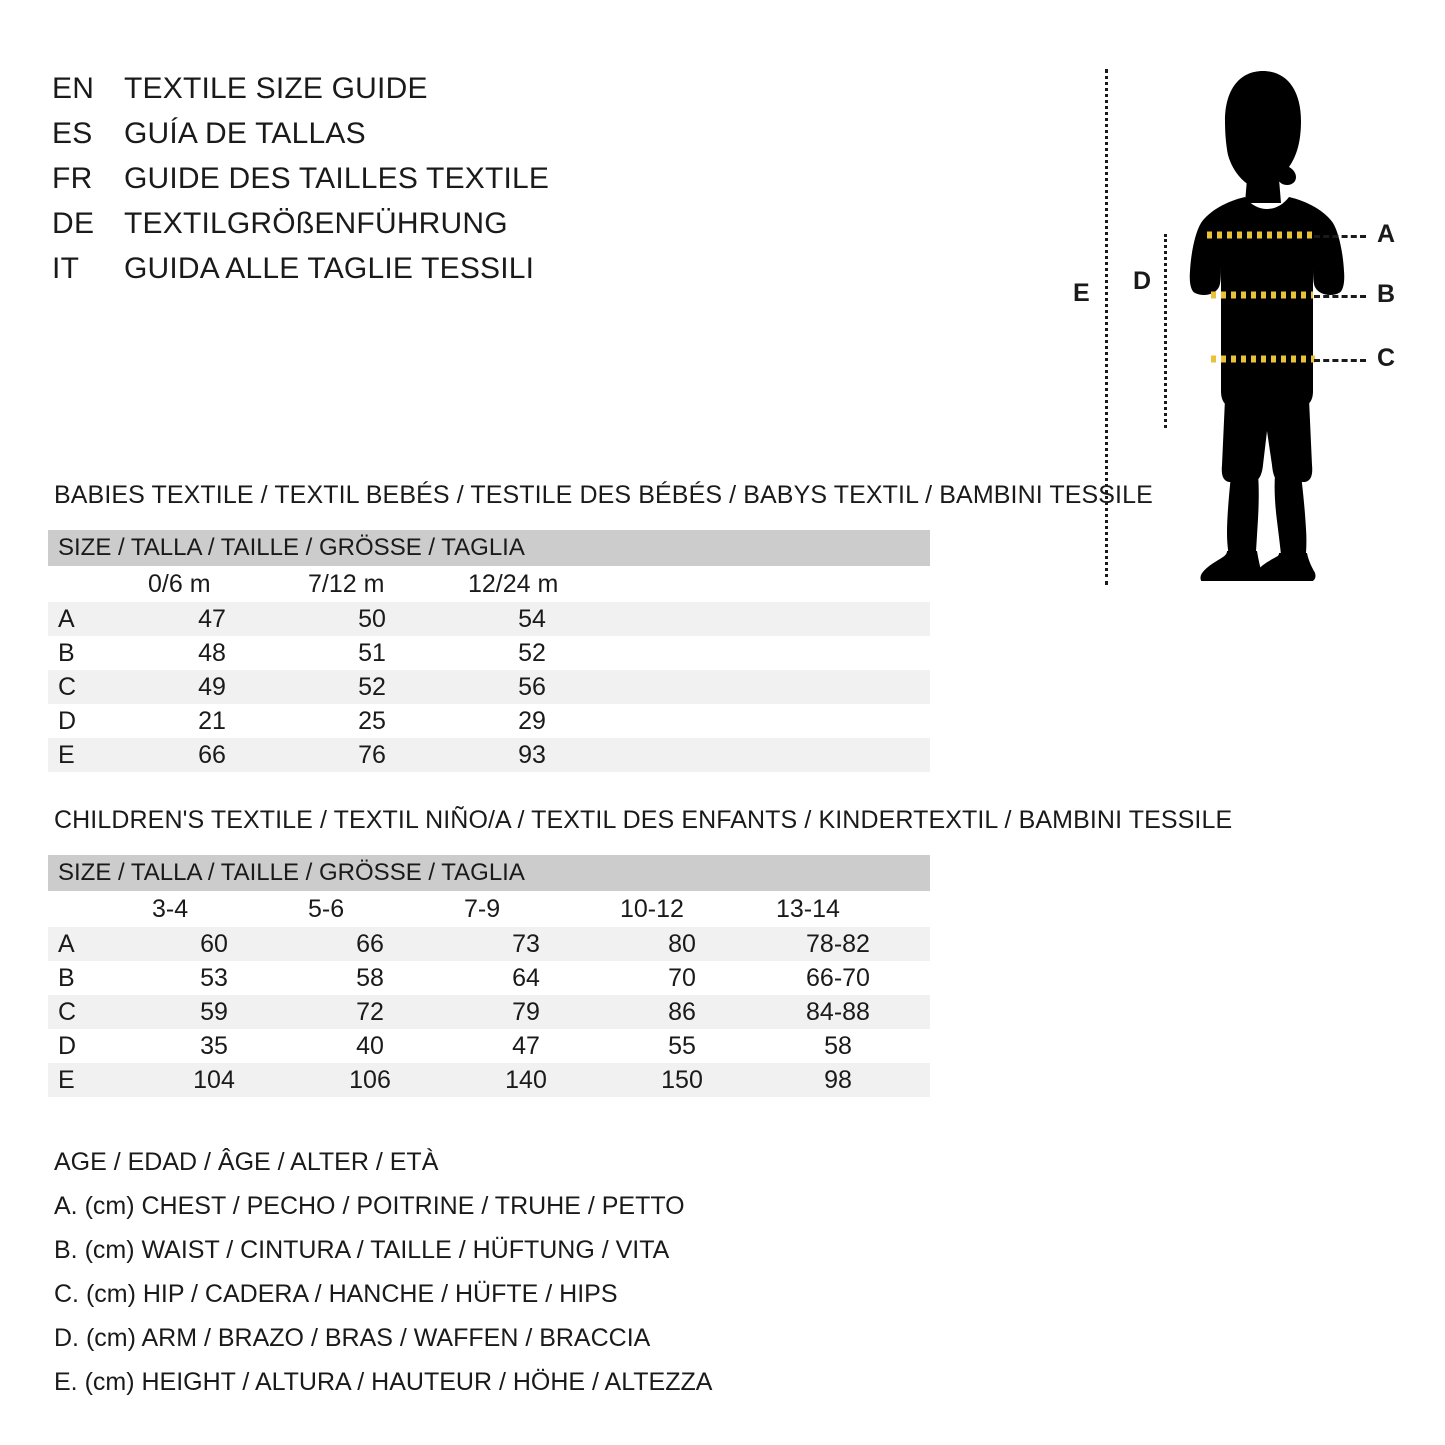  What do you see at coordinates (346, 583) in the screenshot?
I see `babies-column-header-1: 7/12 m` at bounding box center [346, 583].